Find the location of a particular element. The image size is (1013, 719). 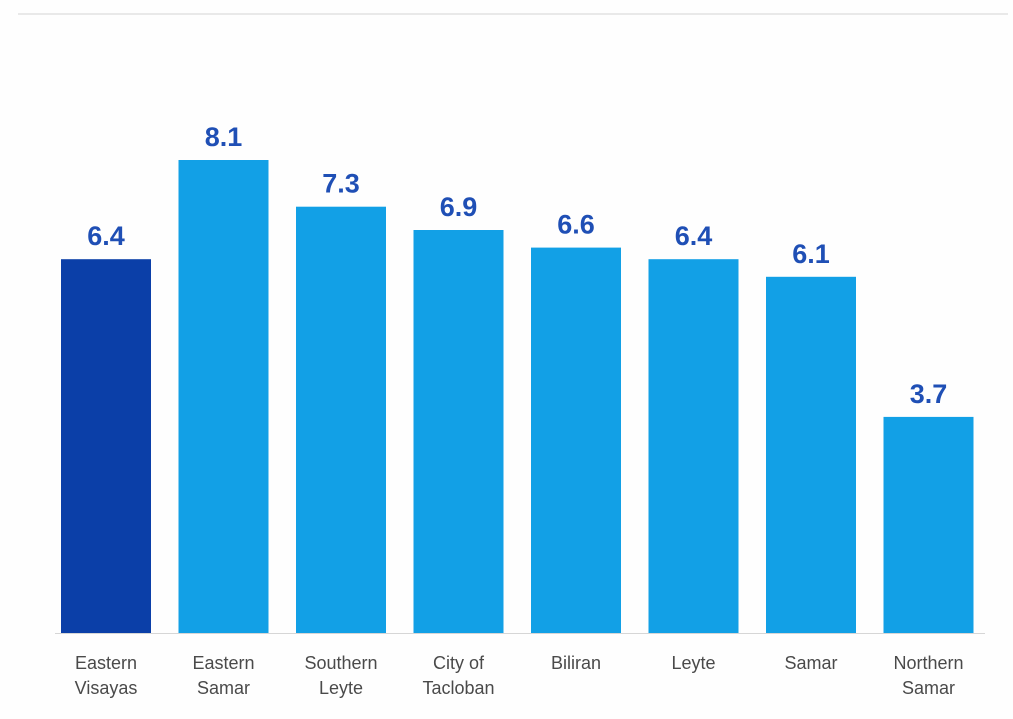

bar-eastern-visayas is located at coordinates (106, 446).